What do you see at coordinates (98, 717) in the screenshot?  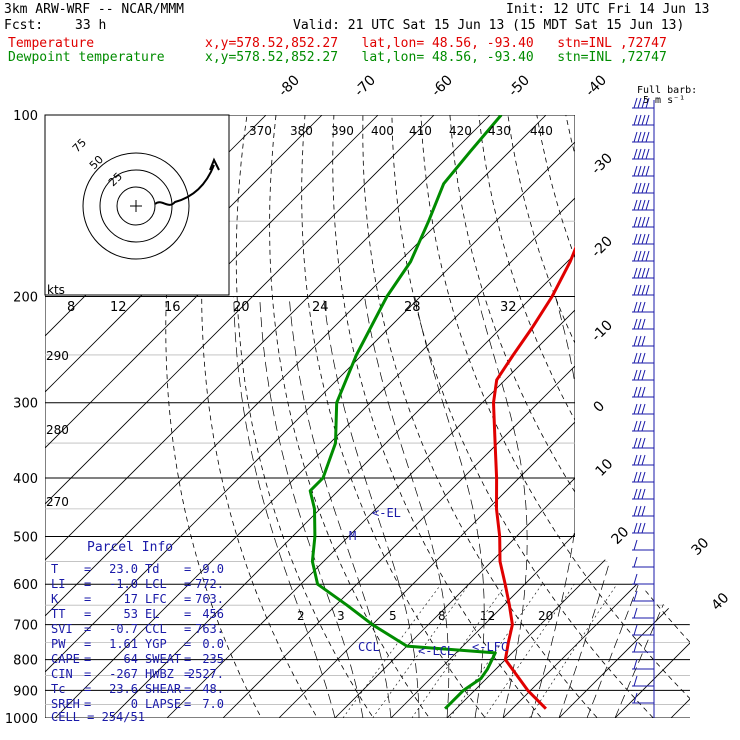 I see `parcel-cell: CELL = 254/51` at bounding box center [98, 717].